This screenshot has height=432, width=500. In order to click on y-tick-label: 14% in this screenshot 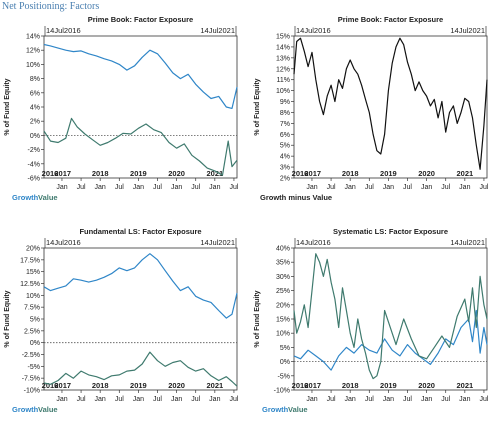, I will do `click(33, 37)`.